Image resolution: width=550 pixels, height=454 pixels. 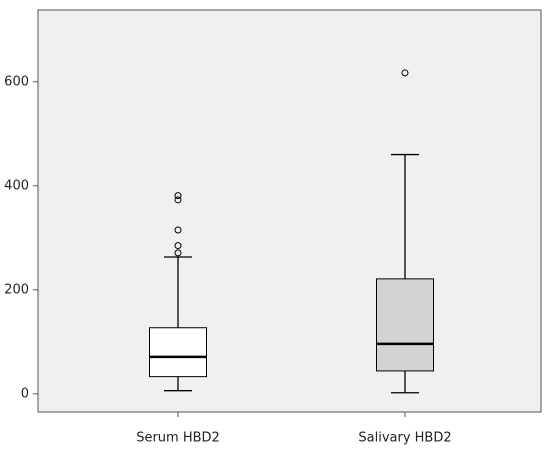 I want to click on x-tick-label: Serum HBD2, so click(x=178, y=438).